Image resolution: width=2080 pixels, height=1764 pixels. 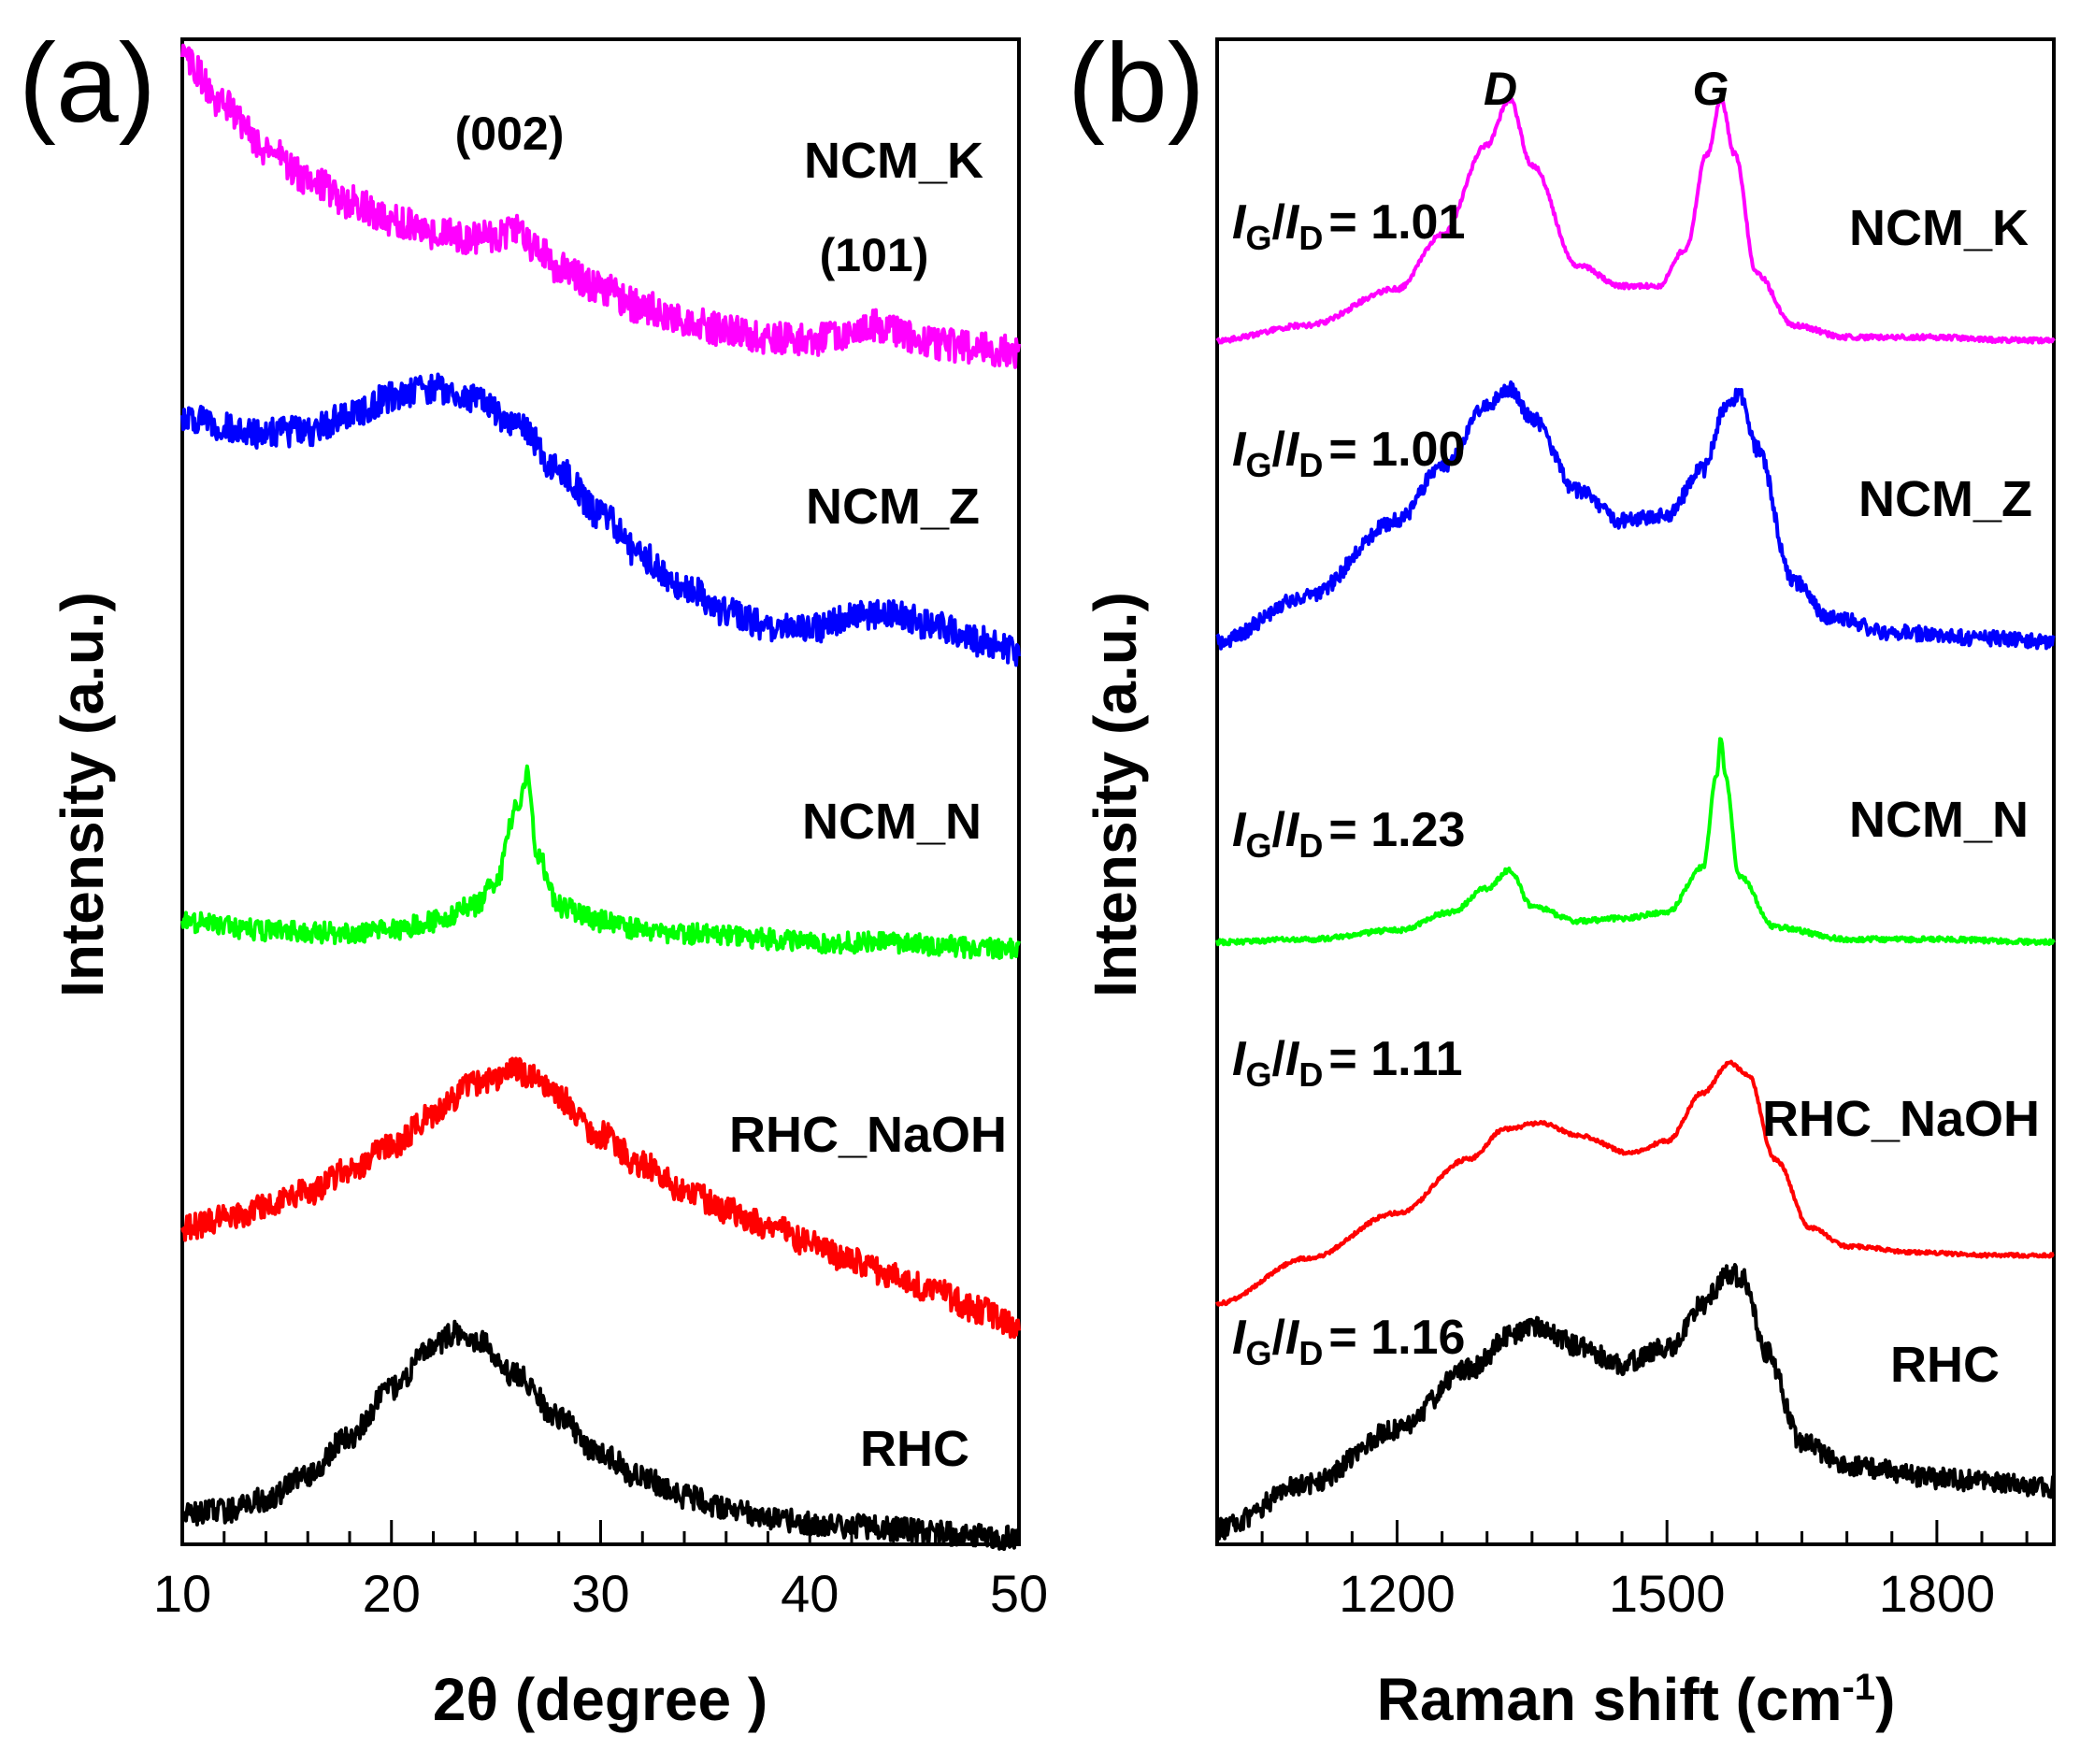 What do you see at coordinates (892, 822) in the screenshot?
I see `panel-a-series-label-ncm-n: NCM_N` at bounding box center [892, 822].